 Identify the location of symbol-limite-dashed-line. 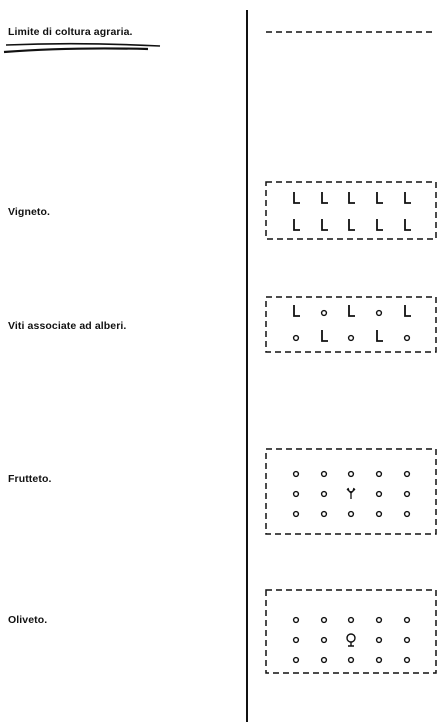
(351, 32).